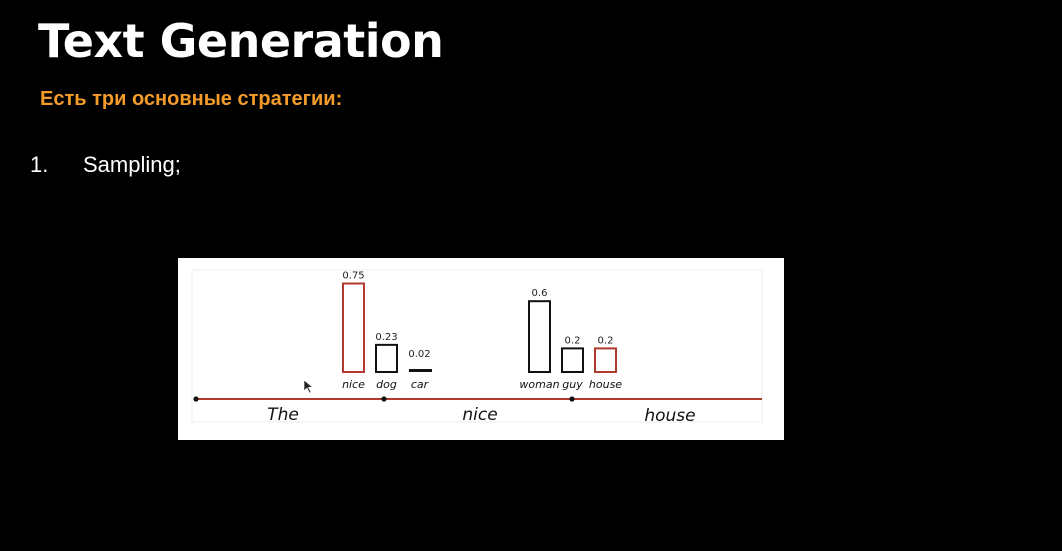 The image size is (1062, 551). What do you see at coordinates (572, 384) in the screenshot?
I see `candidate-word-label: guy` at bounding box center [572, 384].